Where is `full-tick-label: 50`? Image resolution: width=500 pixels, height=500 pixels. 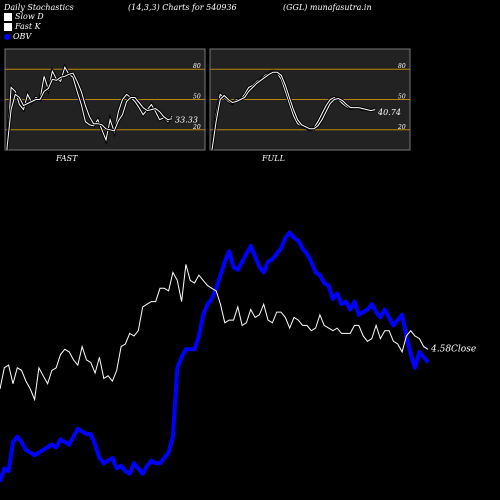 full-tick-label: 50 is located at coordinates (402, 97).